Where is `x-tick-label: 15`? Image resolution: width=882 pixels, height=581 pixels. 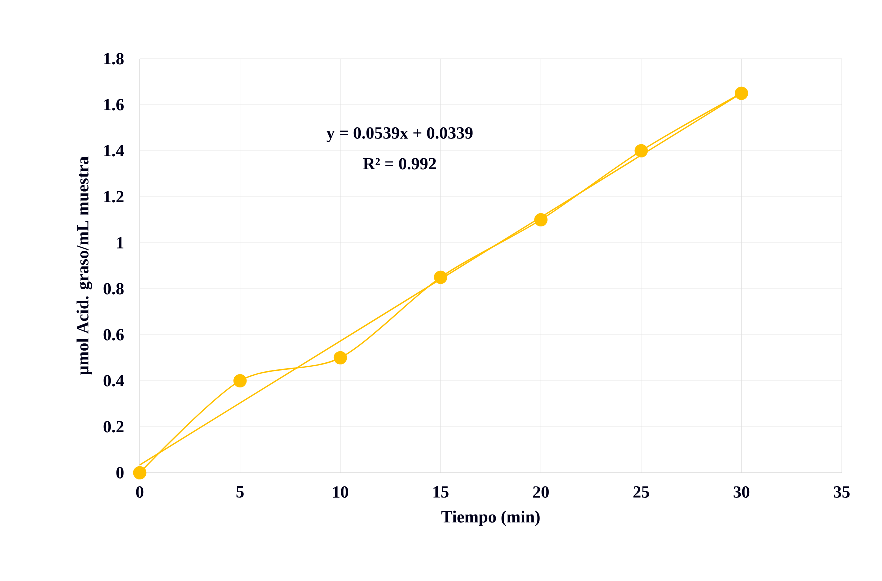
x-tick-label: 15 is located at coordinates (441, 492).